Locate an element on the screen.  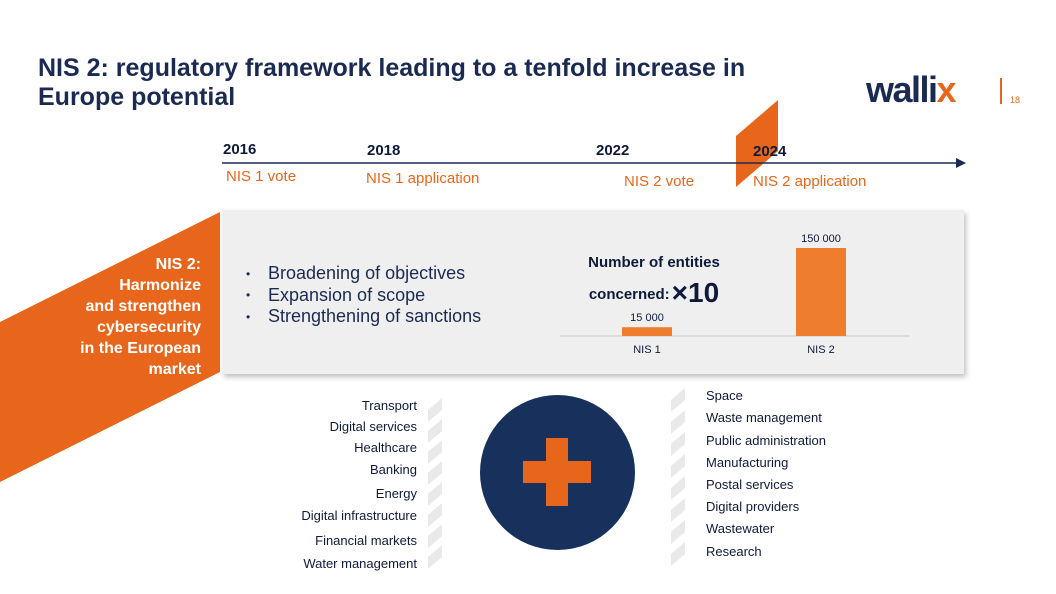
chart-title: Number of entities concerned:×10 is located at coordinates (654, 279).